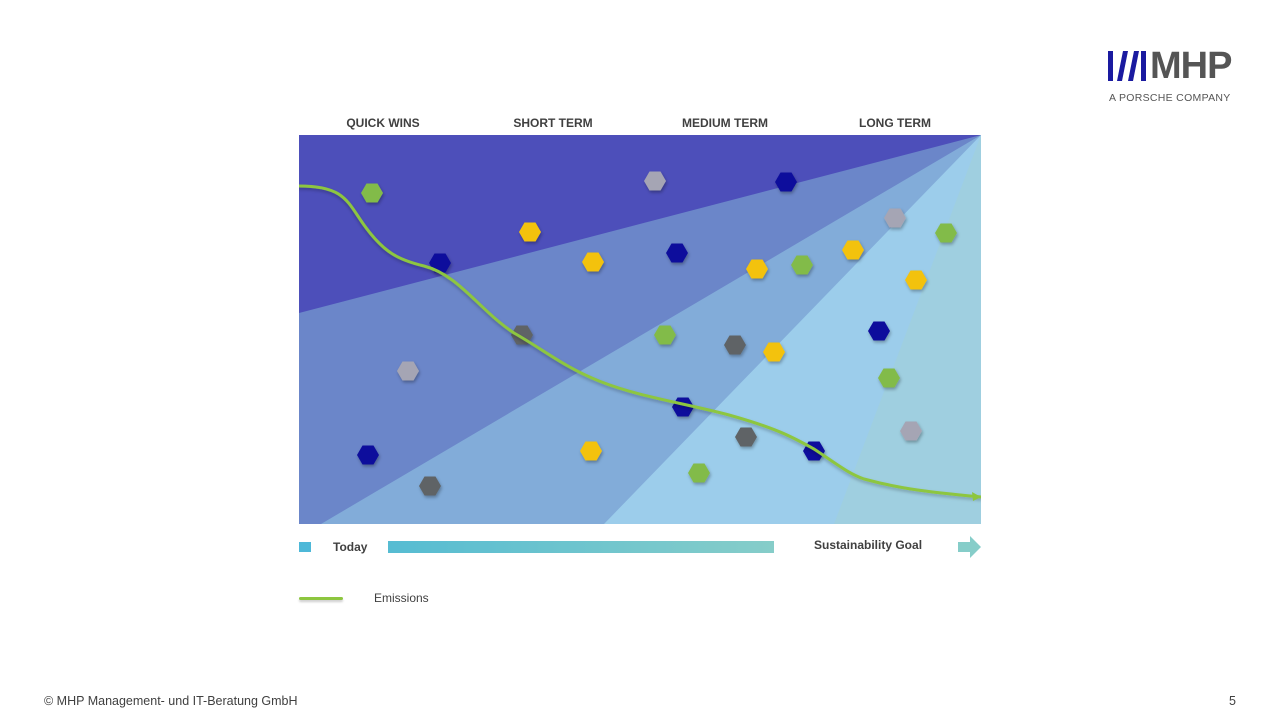 The height and width of the screenshot is (720, 1280). I want to click on copyright-footer: © MHP Management- und IT-Beratung GmbH, so click(171, 701).